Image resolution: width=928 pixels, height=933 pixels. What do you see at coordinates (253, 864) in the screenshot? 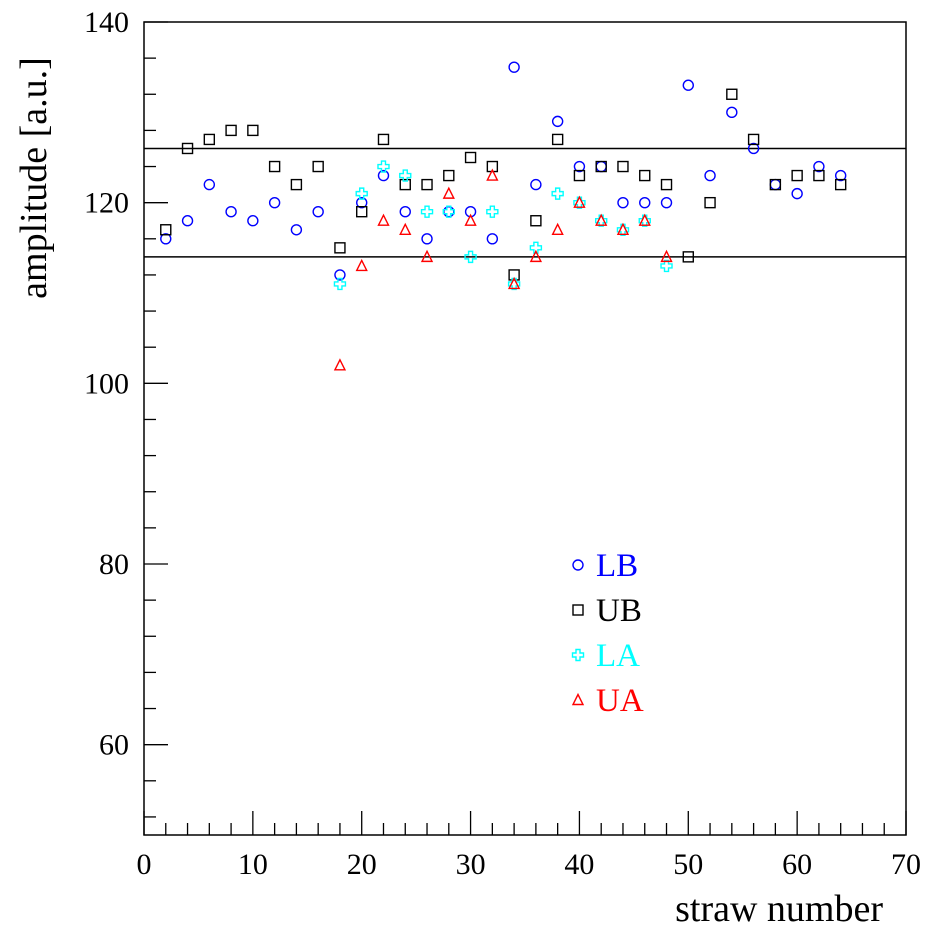
I see `x-tick-label: 10` at bounding box center [253, 864].